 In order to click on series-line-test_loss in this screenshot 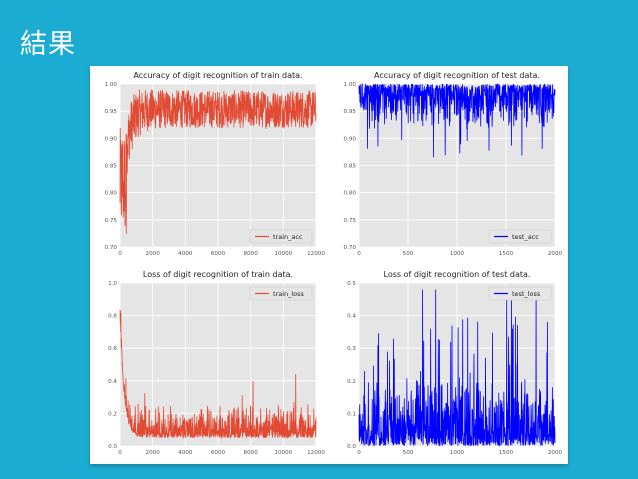, I will do `click(457, 368)`.